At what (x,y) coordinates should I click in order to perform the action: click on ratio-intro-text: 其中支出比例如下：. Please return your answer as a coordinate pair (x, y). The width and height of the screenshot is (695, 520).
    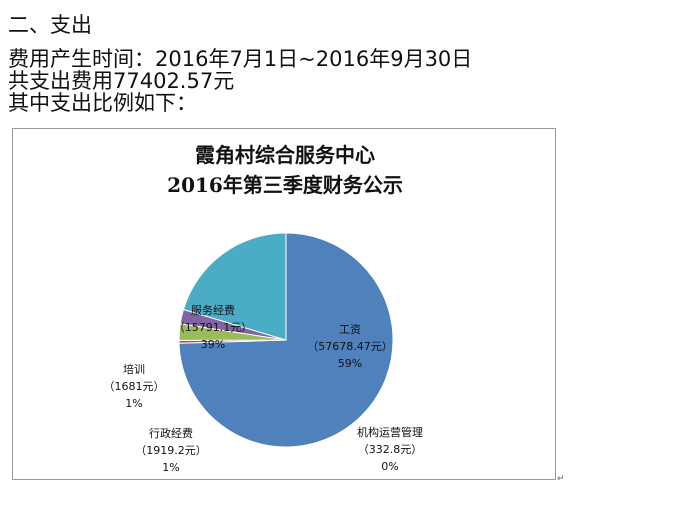
    Looking at the image, I should click on (102, 103).